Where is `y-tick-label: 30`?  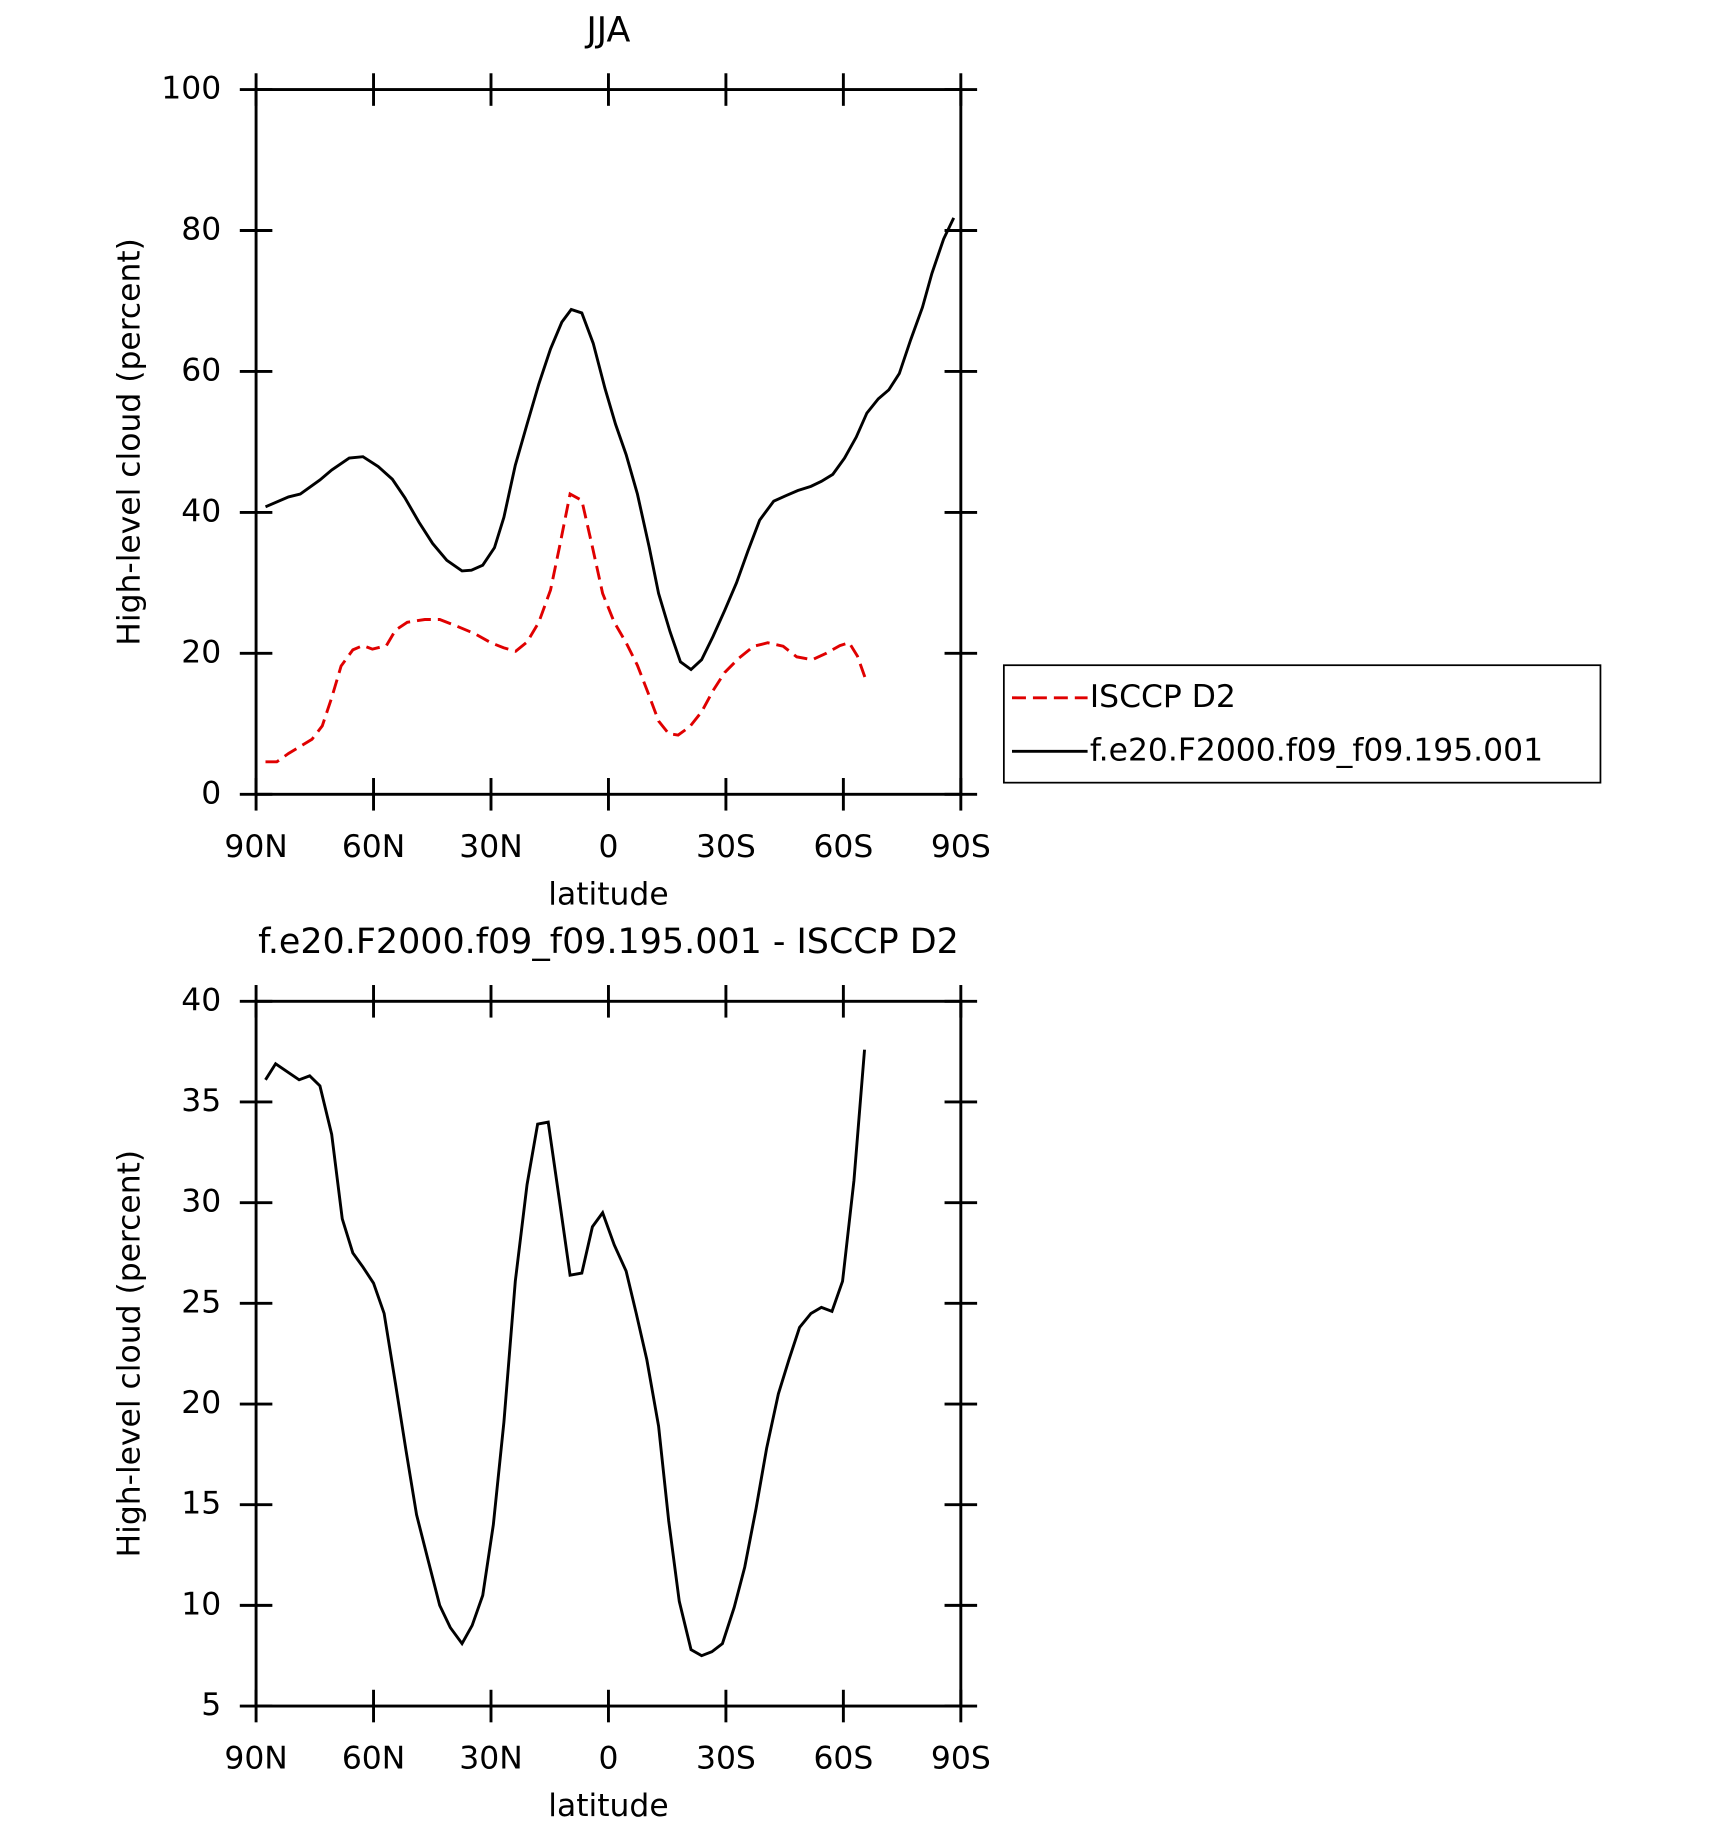 y-tick-label: 30 is located at coordinates (201, 1202).